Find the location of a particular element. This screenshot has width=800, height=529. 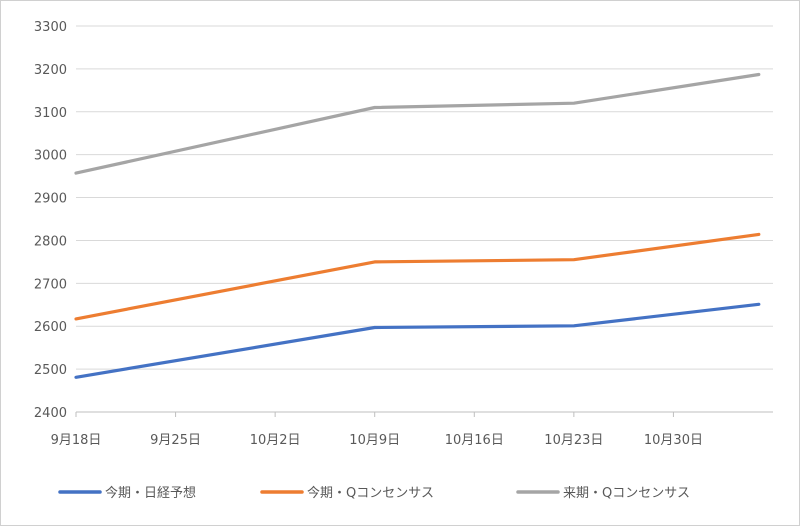

x-tick-label: 9月18日 is located at coordinates (76, 440).